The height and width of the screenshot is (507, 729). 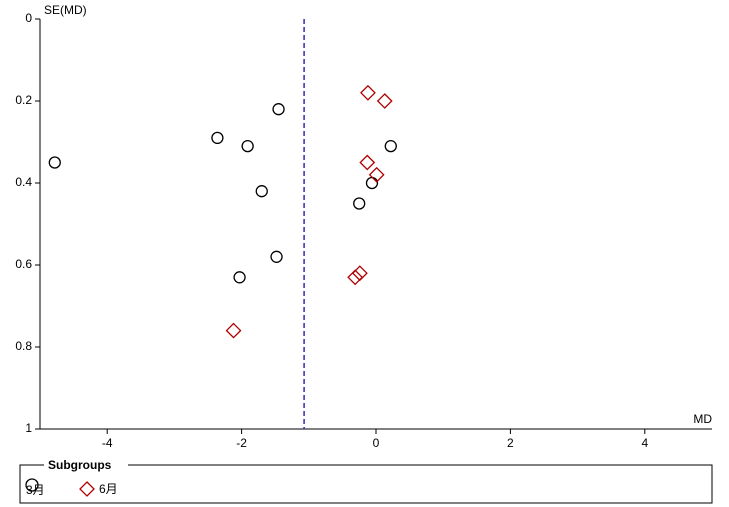 I want to click on legend-label: 6月, so click(x=108, y=489).